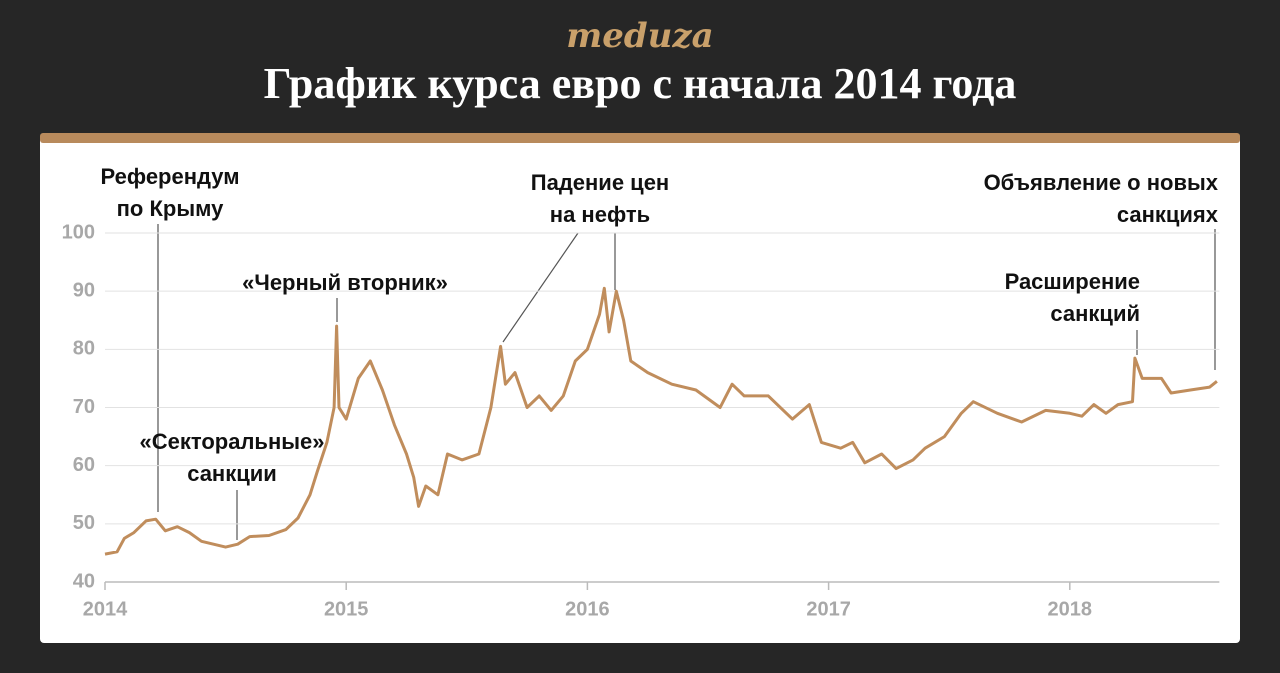  I want to click on annotation: санкциях, so click(1168, 214).